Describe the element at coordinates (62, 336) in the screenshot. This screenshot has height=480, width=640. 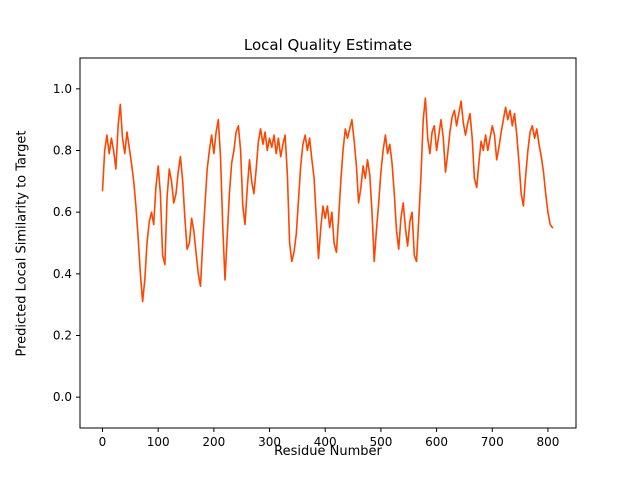
I see `y-tick-label: 0.2` at that location.